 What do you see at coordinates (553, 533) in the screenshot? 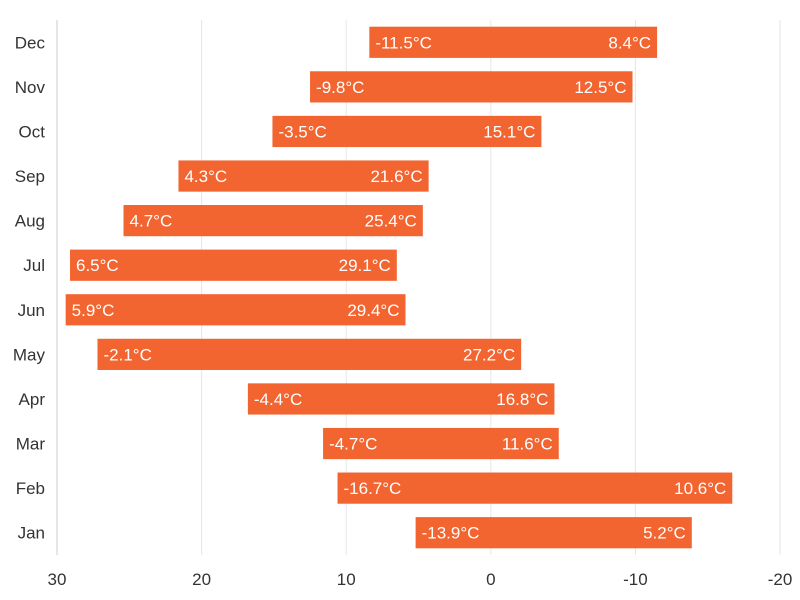
I see `range-bar-jan` at bounding box center [553, 533].